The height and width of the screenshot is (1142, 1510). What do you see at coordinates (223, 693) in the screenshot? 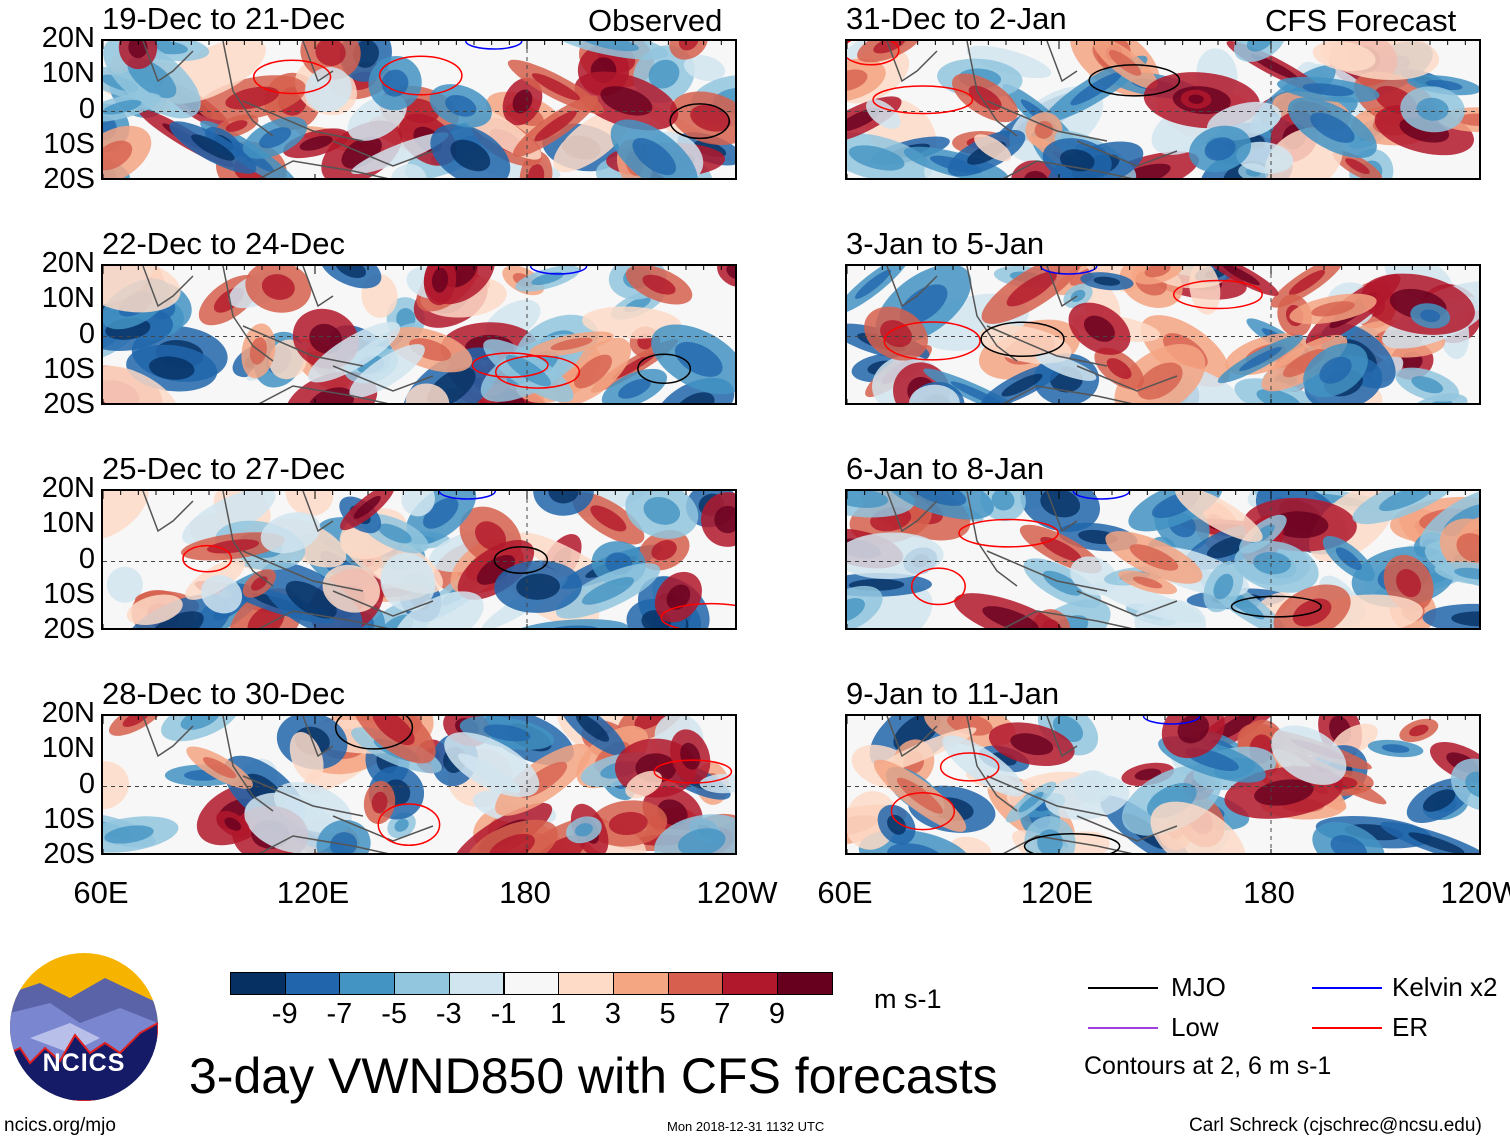
I see `panel-title: 28-Dec to 30-Dec` at bounding box center [223, 693].